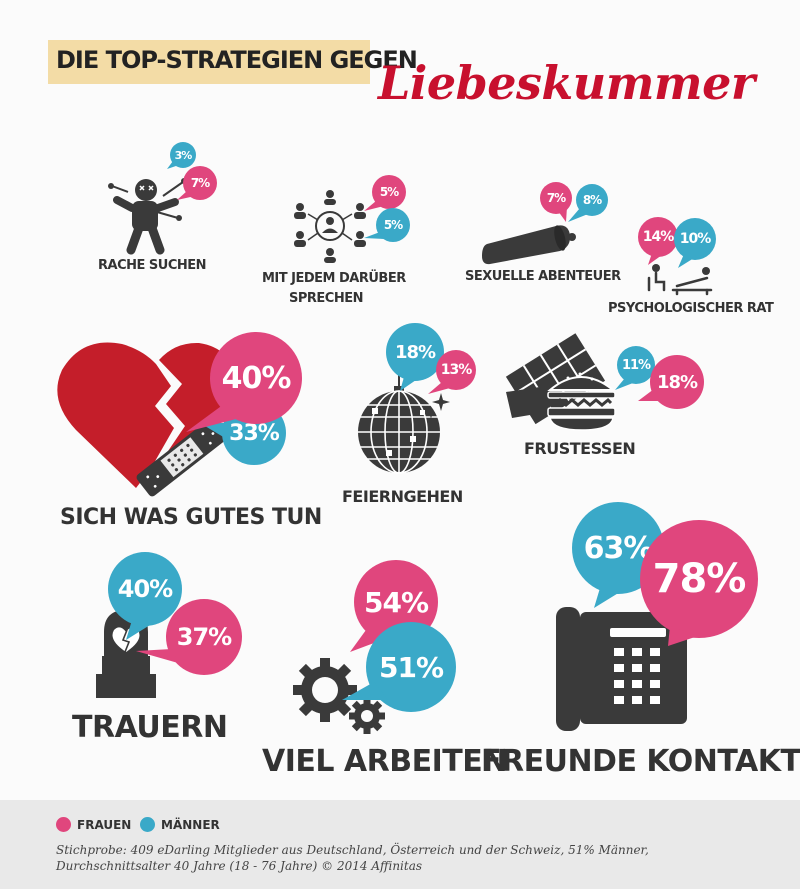  I want to click on bubble-maenner-sexuelle: 8%, so click(588, 203).